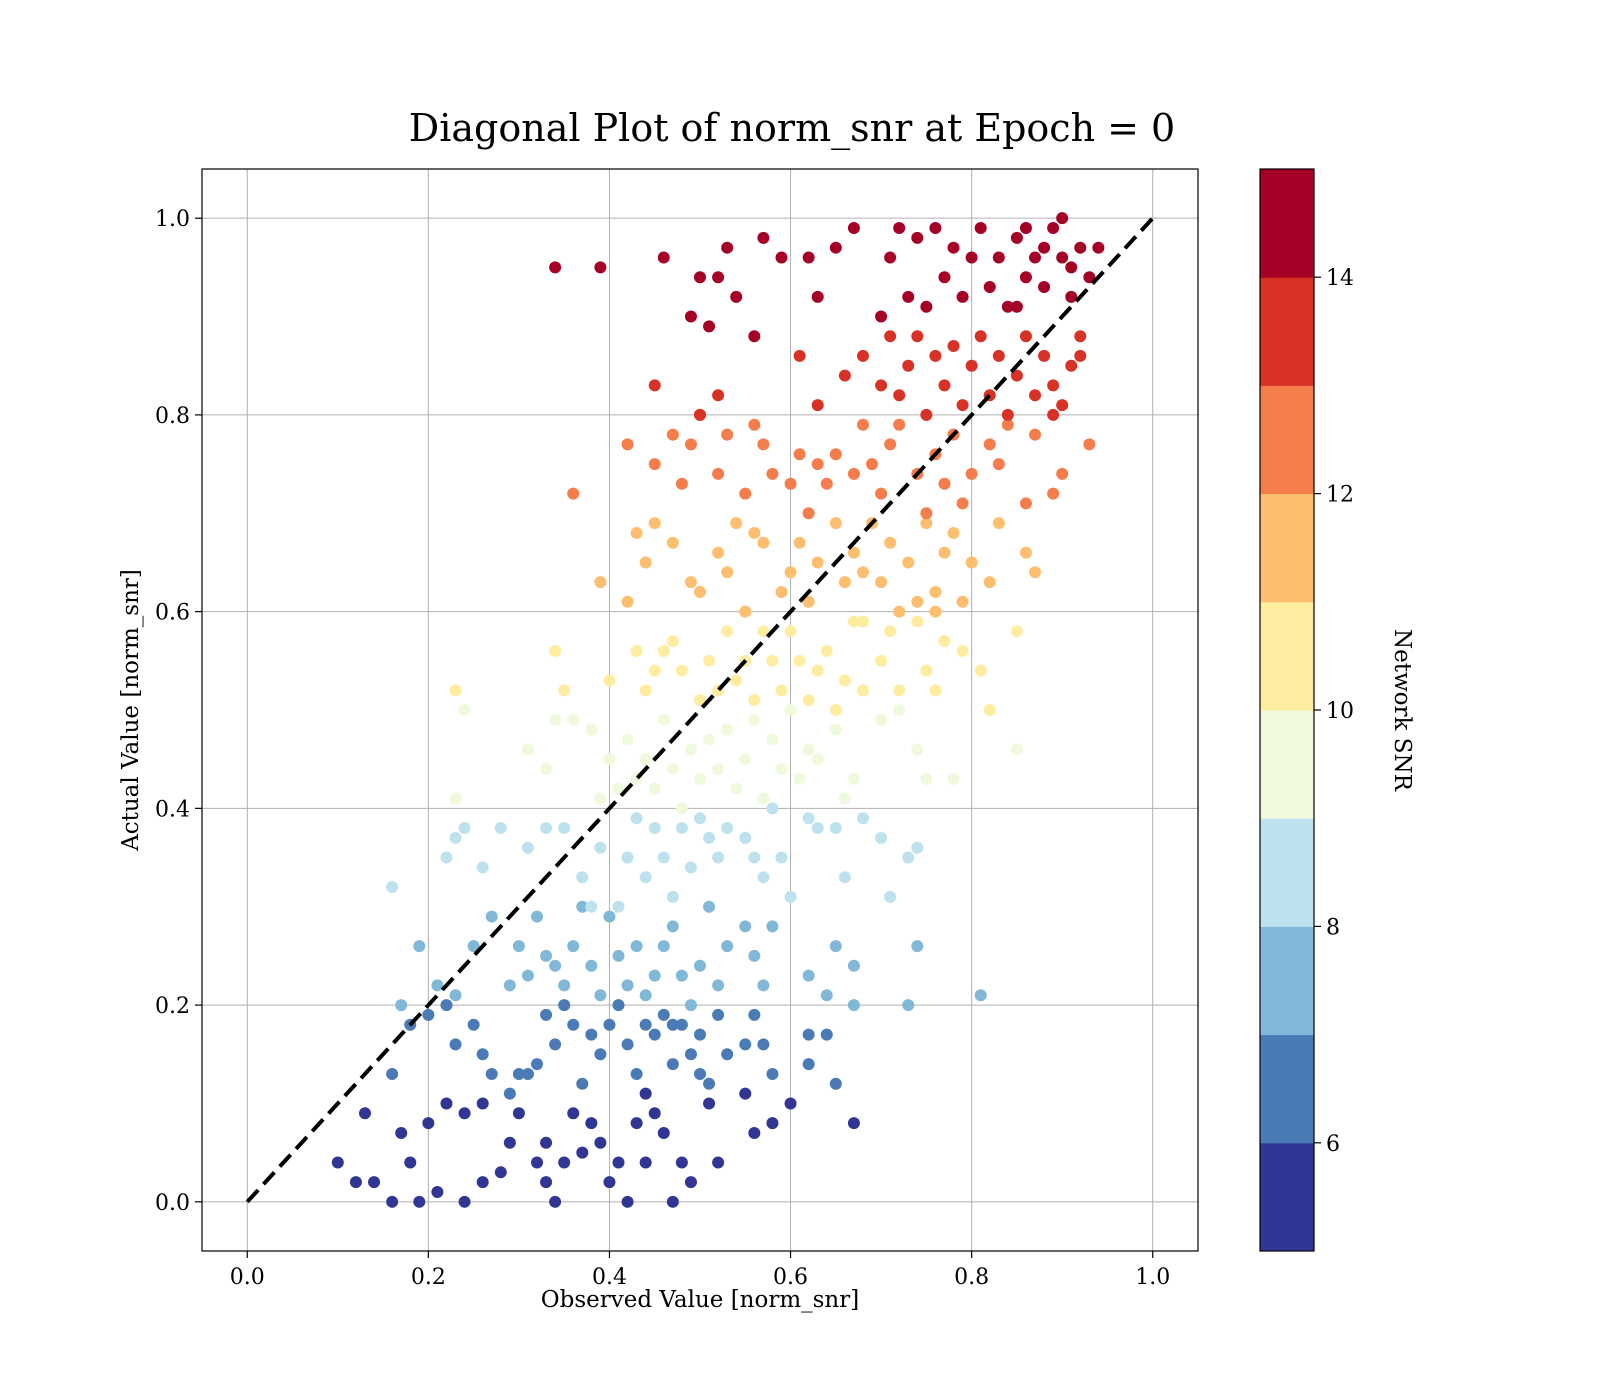  Describe the element at coordinates (1340, 495) in the screenshot. I see `colorbar-tick-label: 12` at that location.